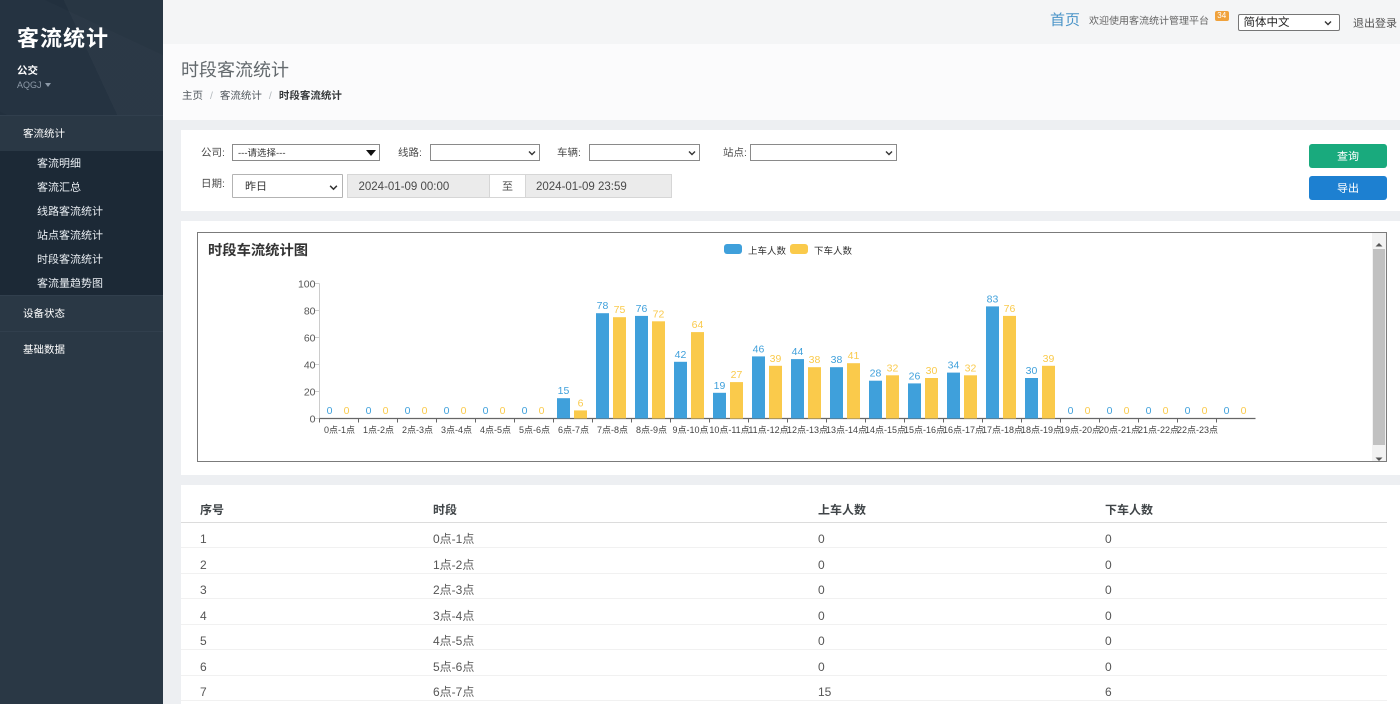 This screenshot has height=704, width=1400. What do you see at coordinates (456, 429) in the screenshot?
I see `svg-text: 3点-4点` at bounding box center [456, 429].